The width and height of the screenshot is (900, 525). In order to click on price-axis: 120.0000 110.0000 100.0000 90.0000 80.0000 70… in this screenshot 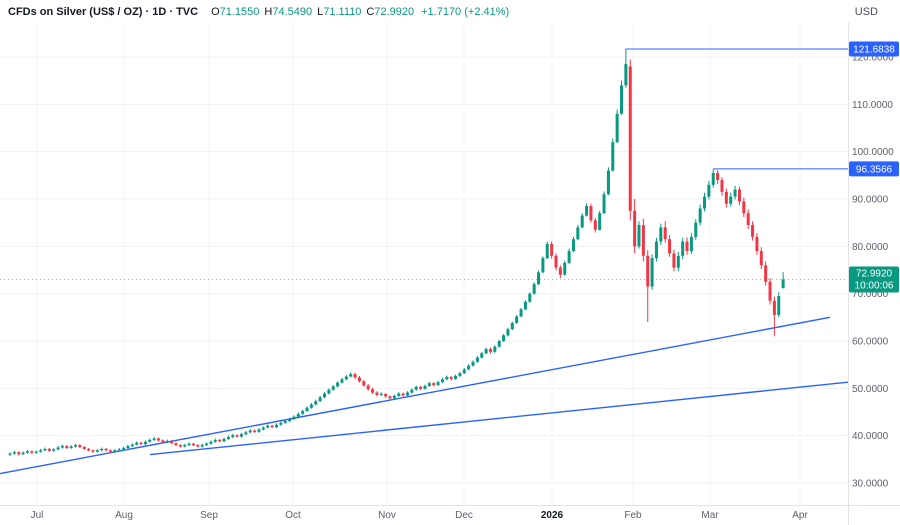, I will do `click(873, 271)`.